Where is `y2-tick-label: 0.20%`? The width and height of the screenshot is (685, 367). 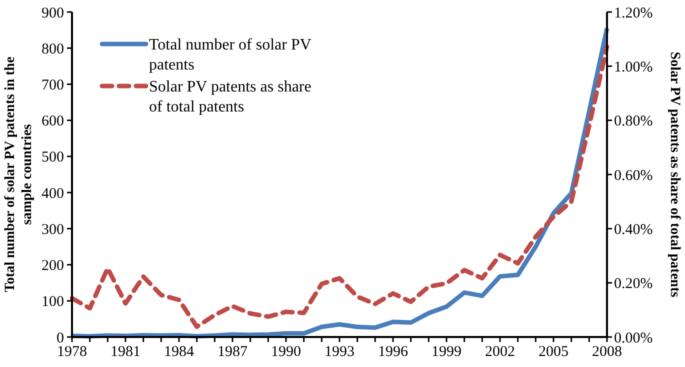 y2-tick-label: 0.20% is located at coordinates (633, 284).